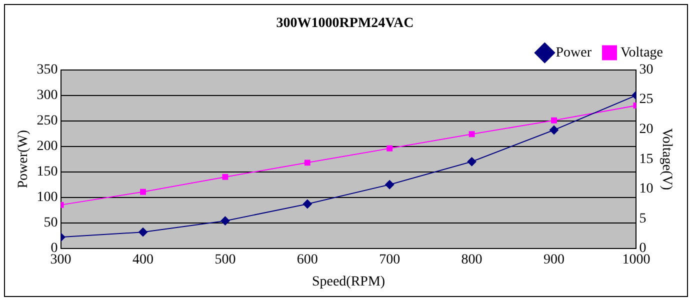 Image resolution: width=692 pixels, height=301 pixels. Describe the element at coordinates (225, 260) in the screenshot. I see `x-tick-label: 500` at that location.